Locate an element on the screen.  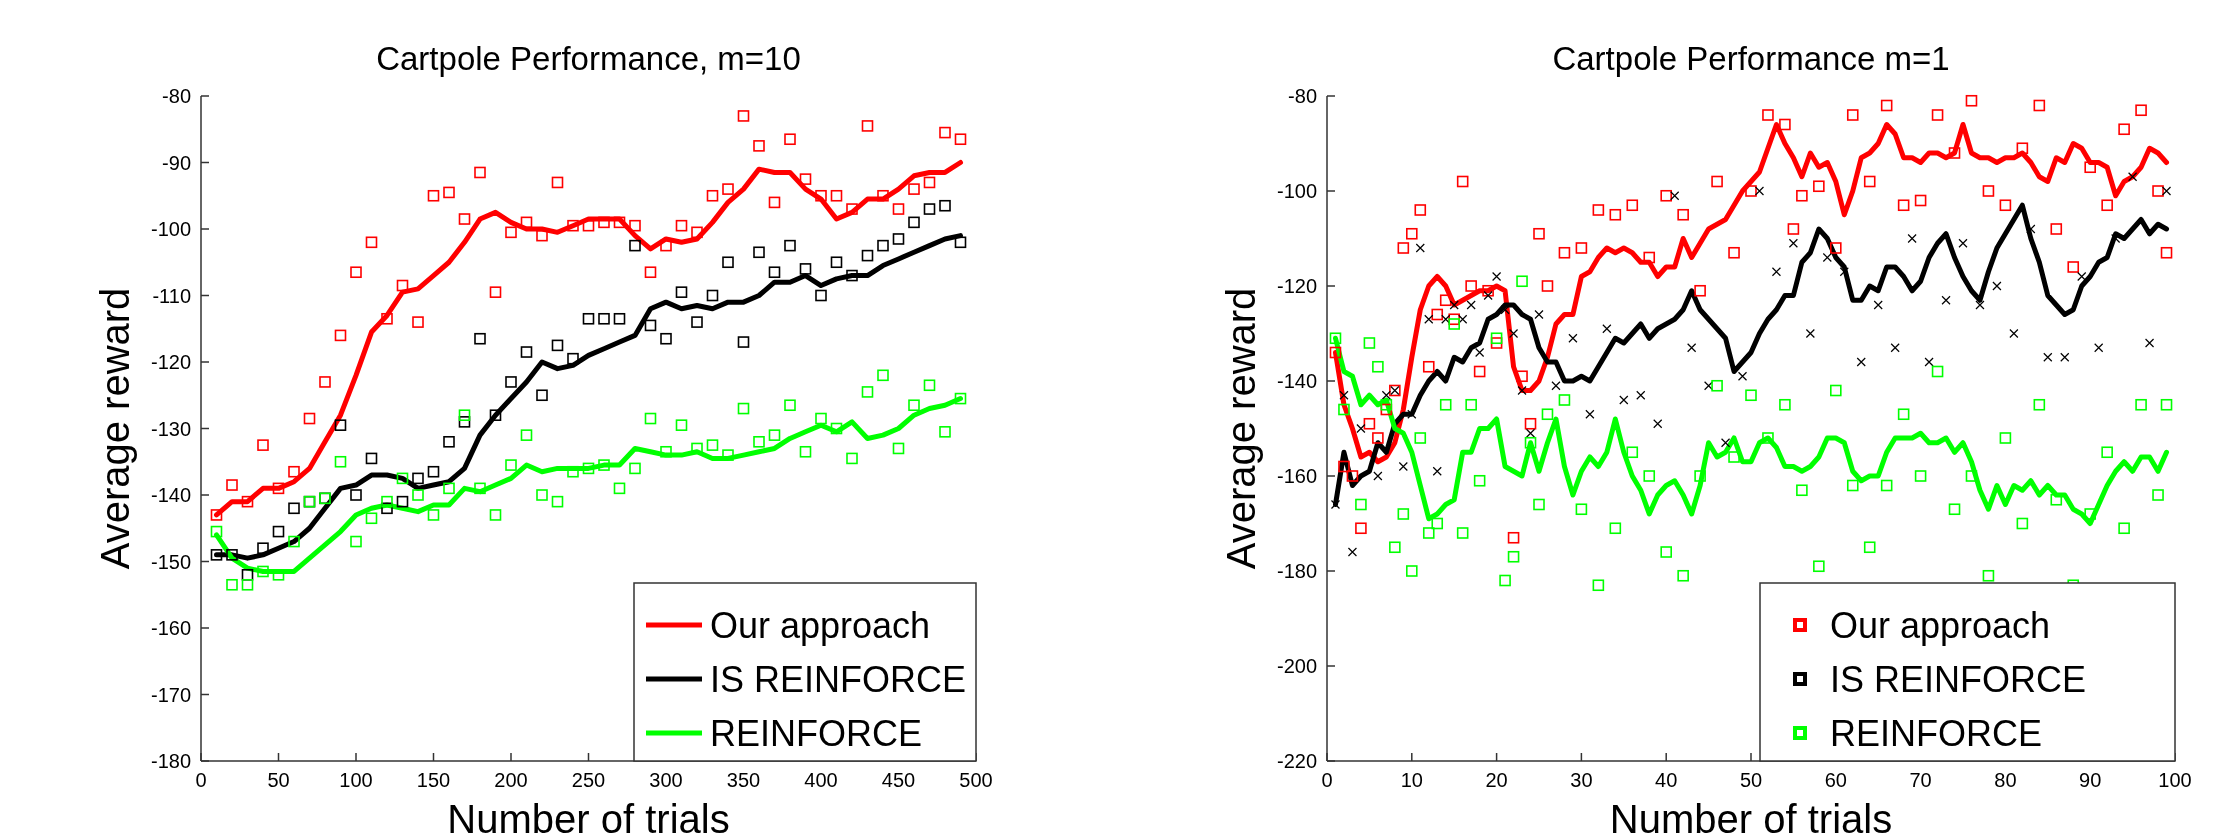
y-tick-label: -110 is located at coordinates (171, 295).